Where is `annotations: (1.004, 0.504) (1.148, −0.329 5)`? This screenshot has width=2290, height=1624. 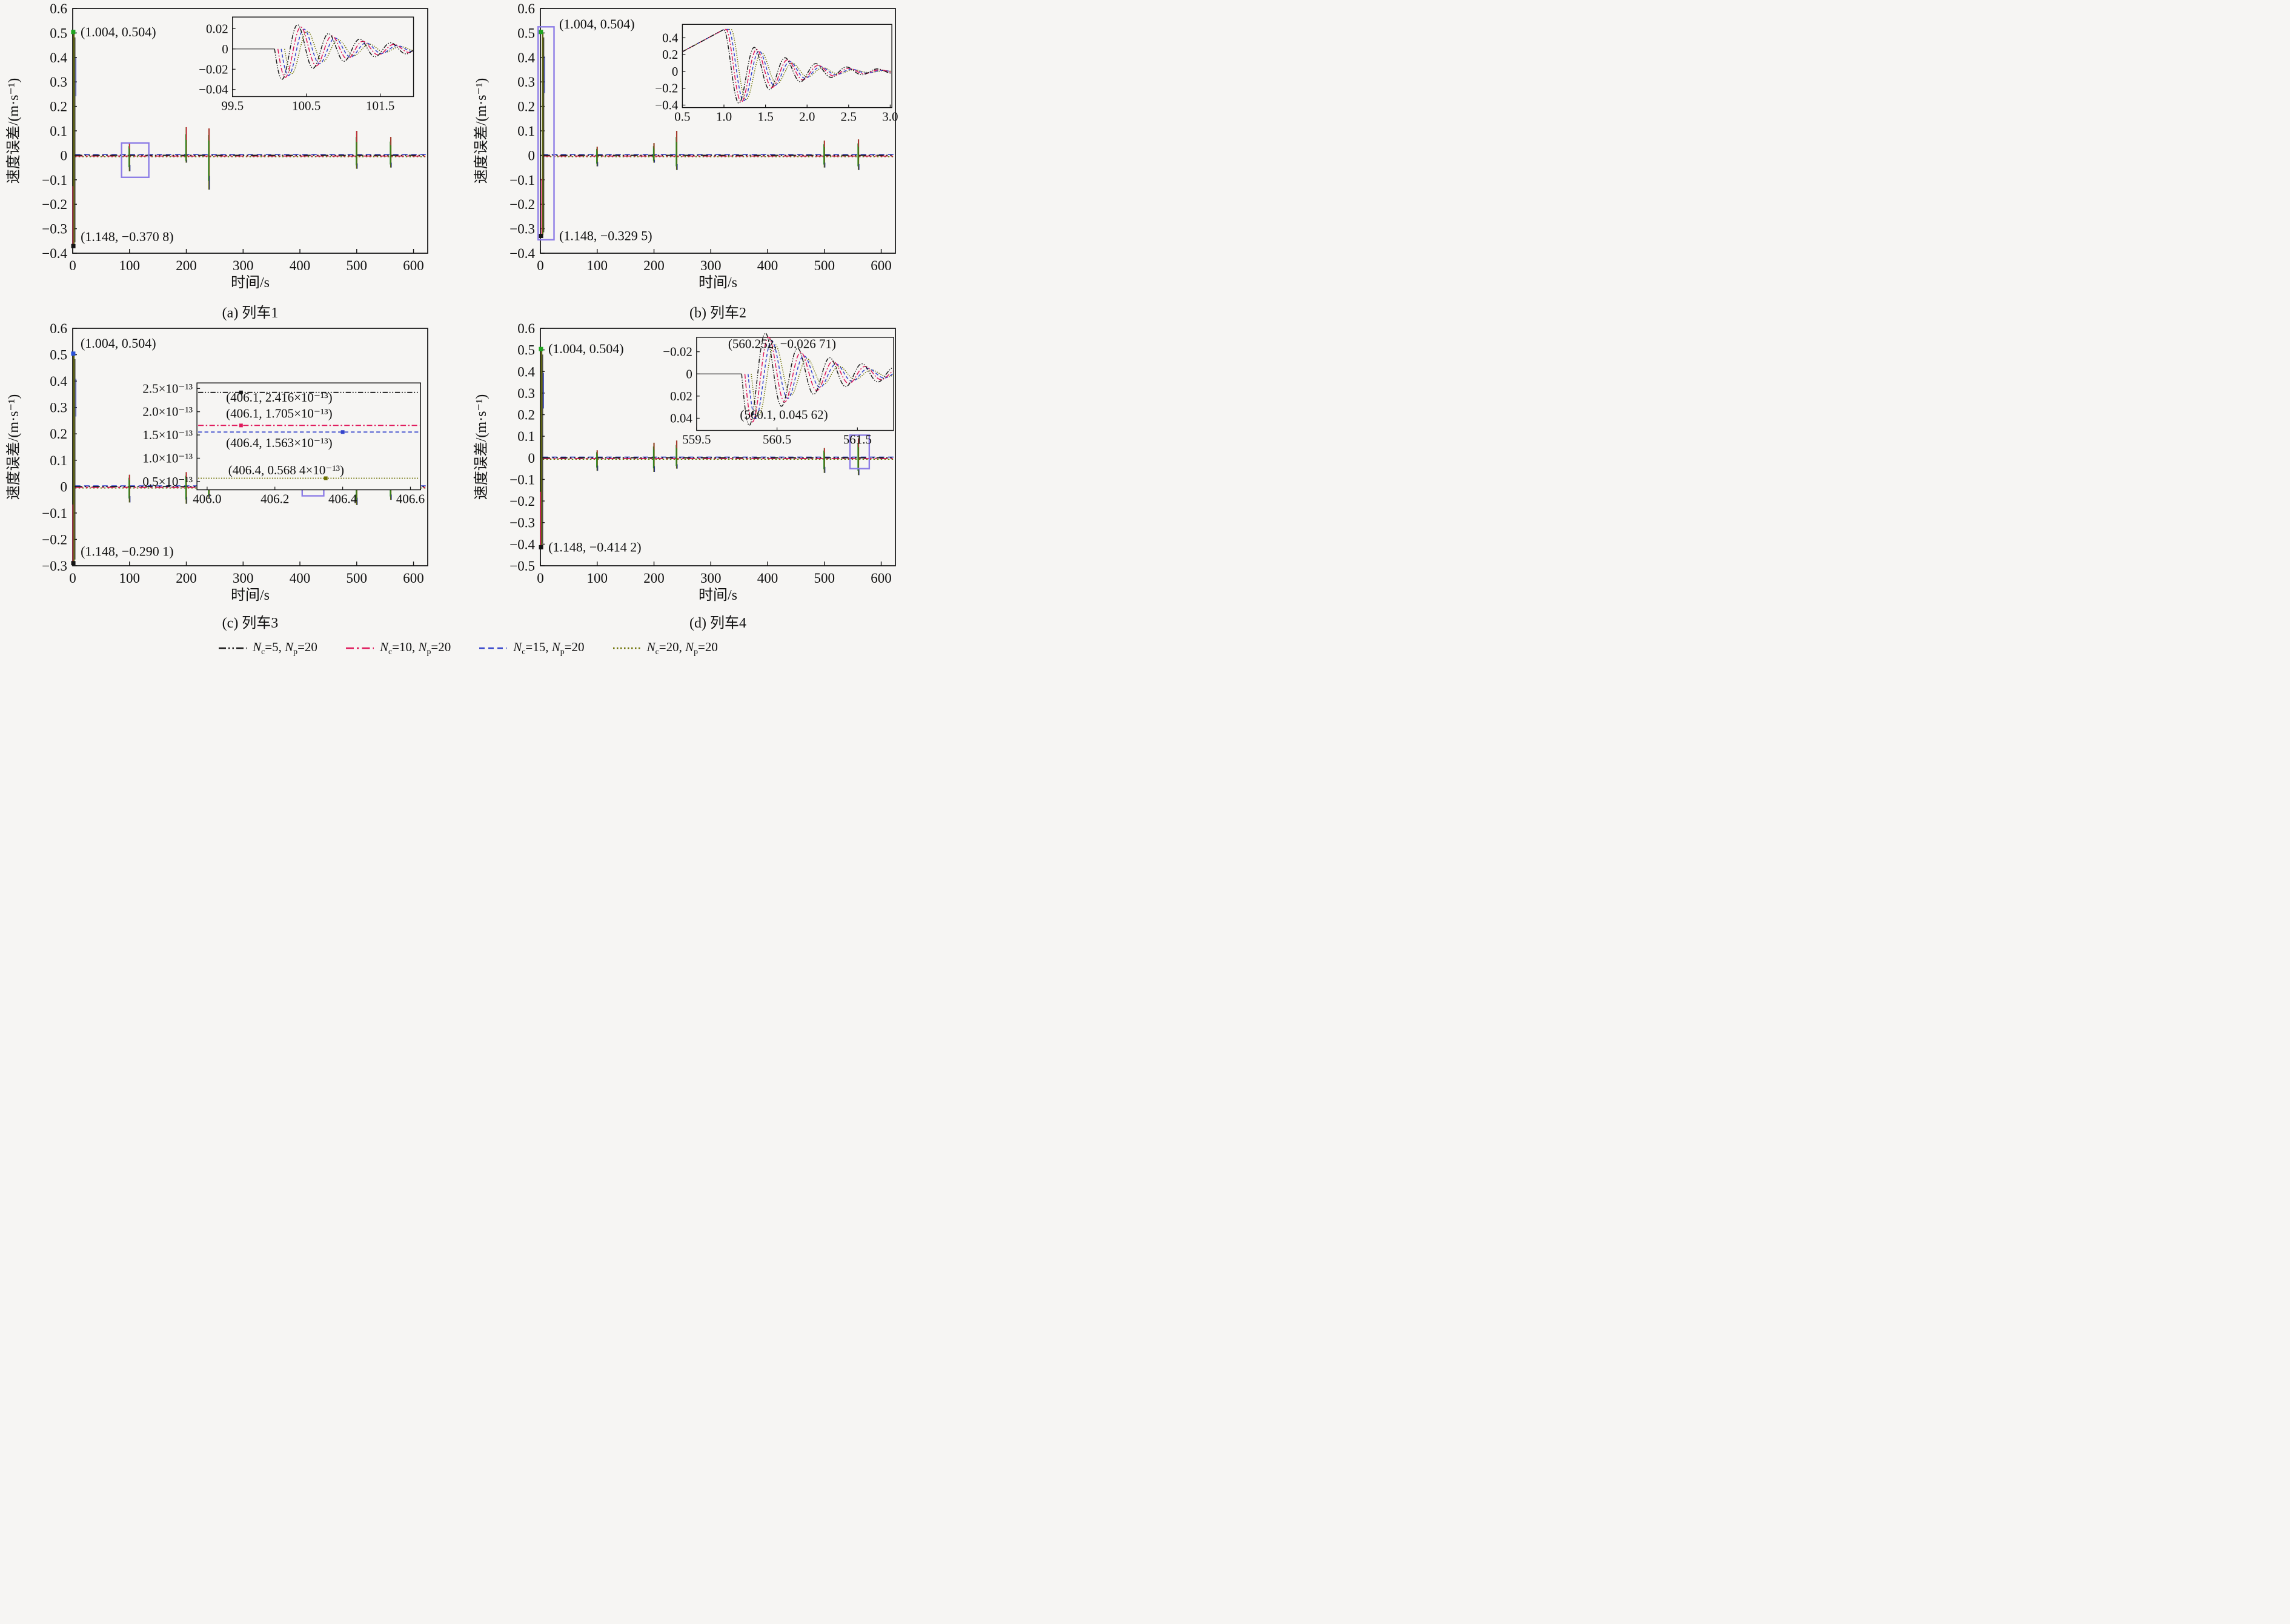
annotations: (1.004, 0.504) (1.148, −0.329 5) is located at coordinates (595, 130).